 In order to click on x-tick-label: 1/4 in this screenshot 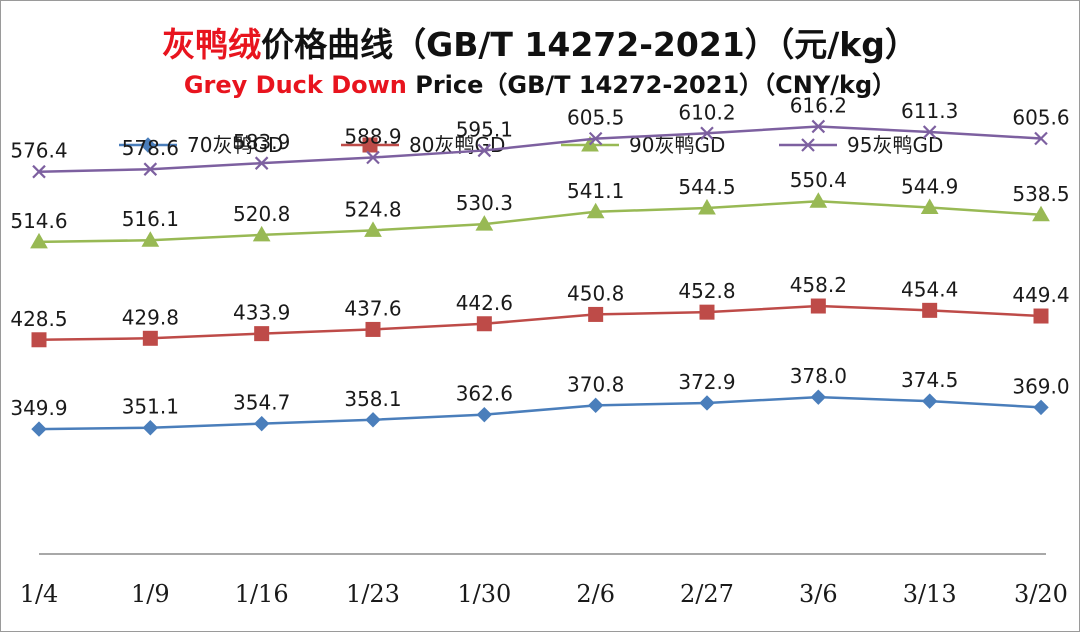, I will do `click(39, 594)`.